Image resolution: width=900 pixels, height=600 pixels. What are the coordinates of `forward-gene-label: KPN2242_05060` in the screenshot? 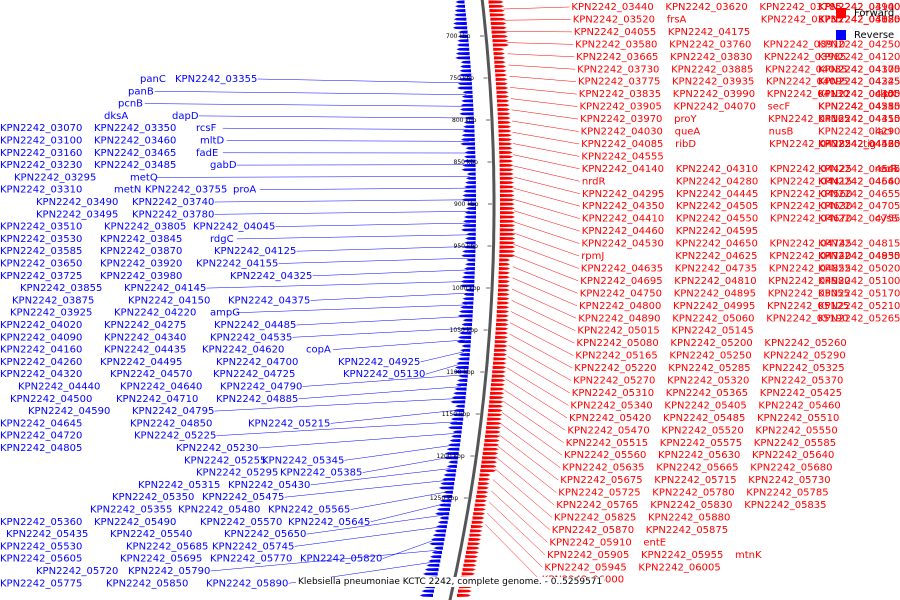 It's located at (713, 318).